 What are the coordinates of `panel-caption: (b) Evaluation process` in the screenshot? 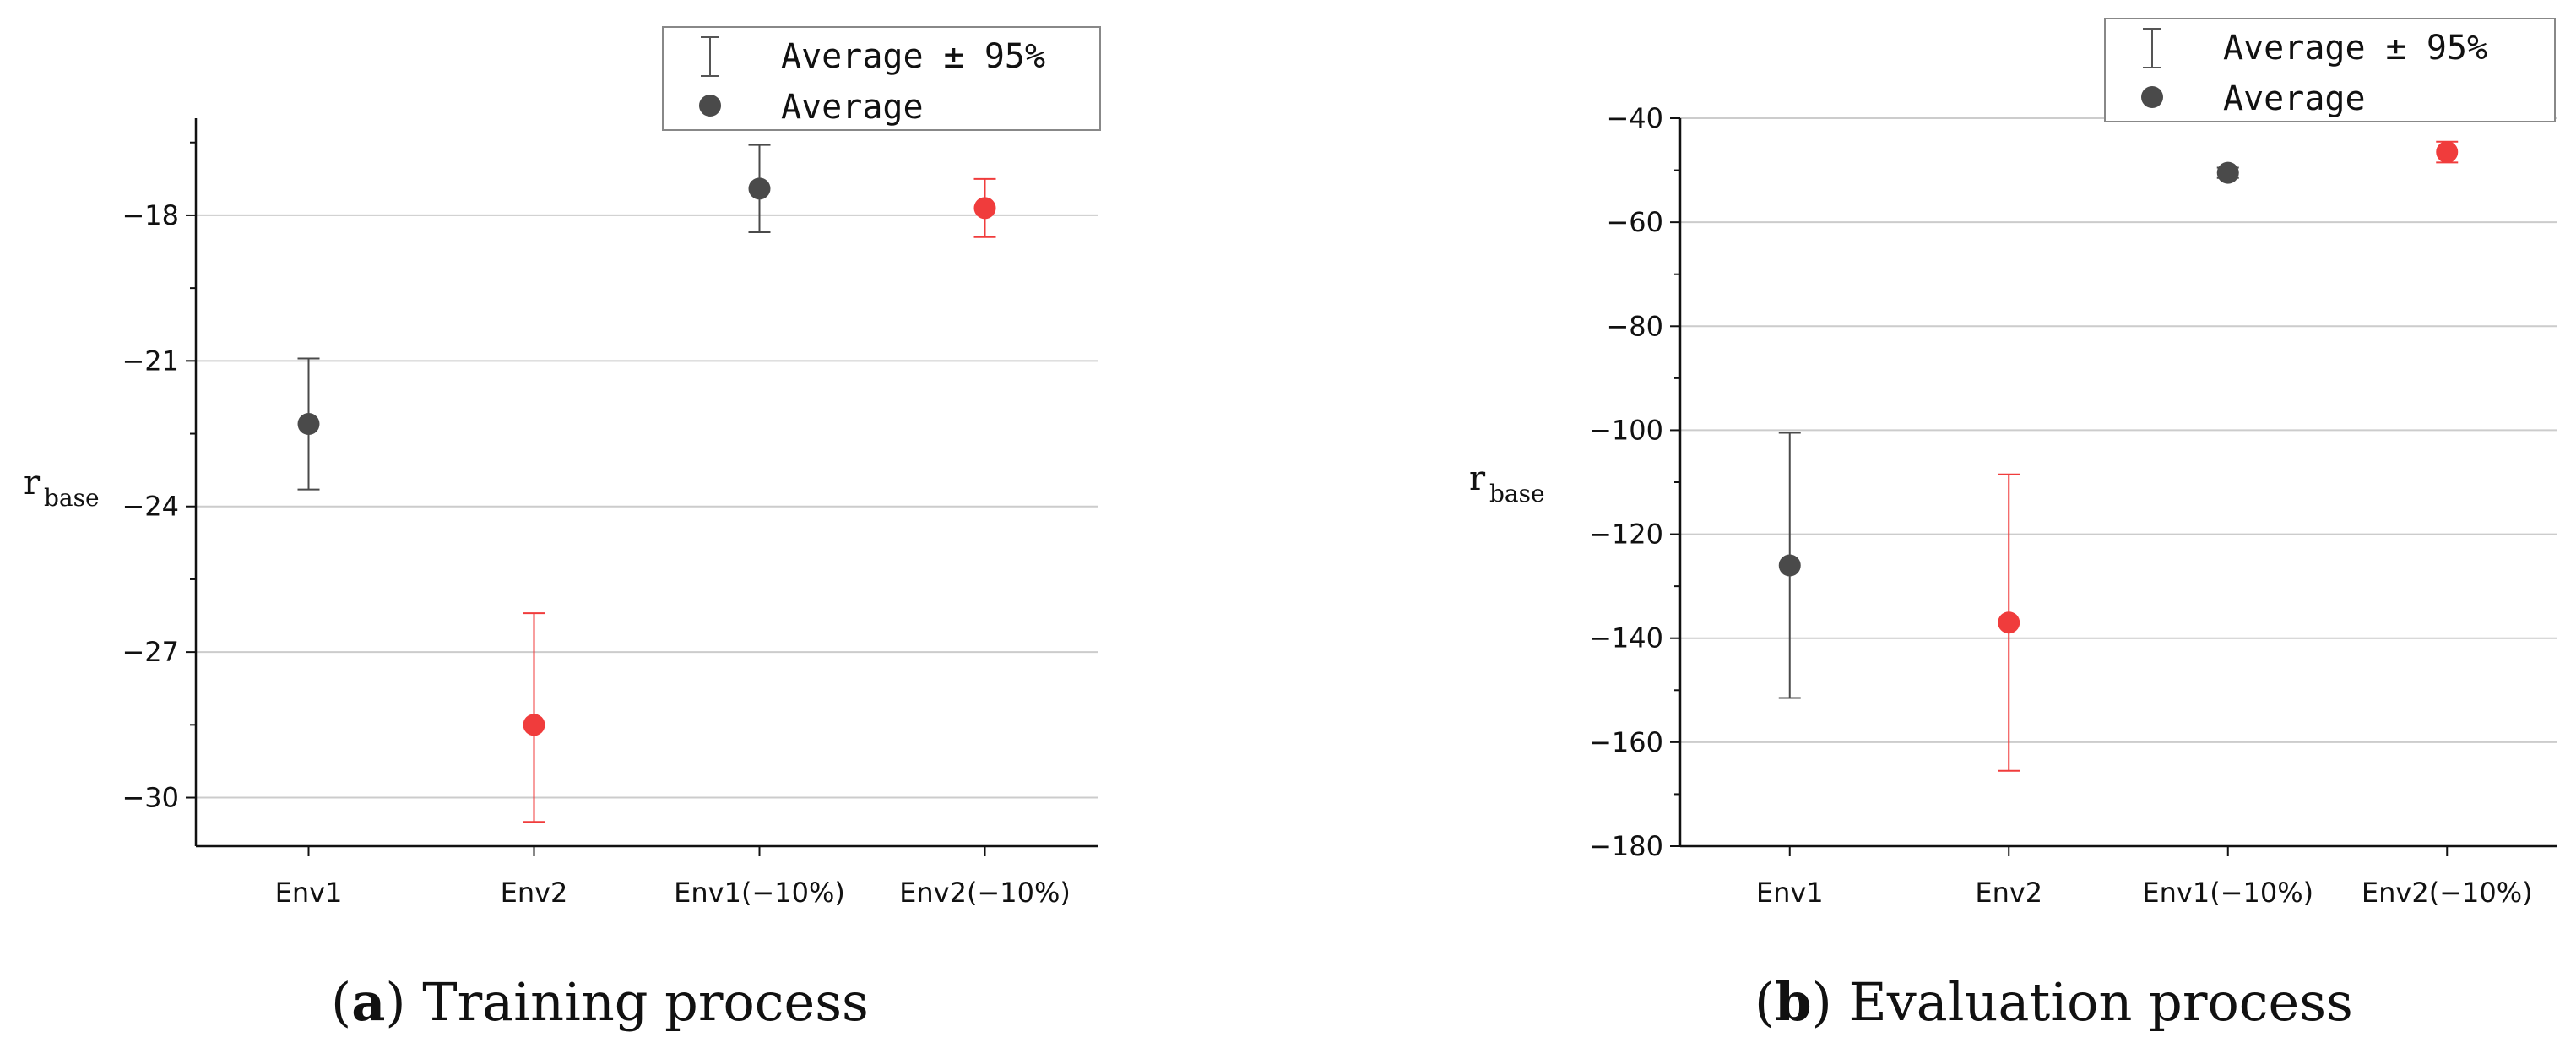 It's located at (2054, 1002).